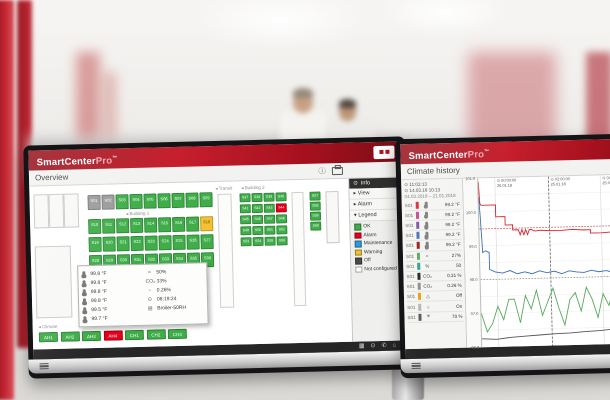  Describe the element at coordinates (137, 243) in the screenshot. I see `room-cell-S22: S22` at that location.